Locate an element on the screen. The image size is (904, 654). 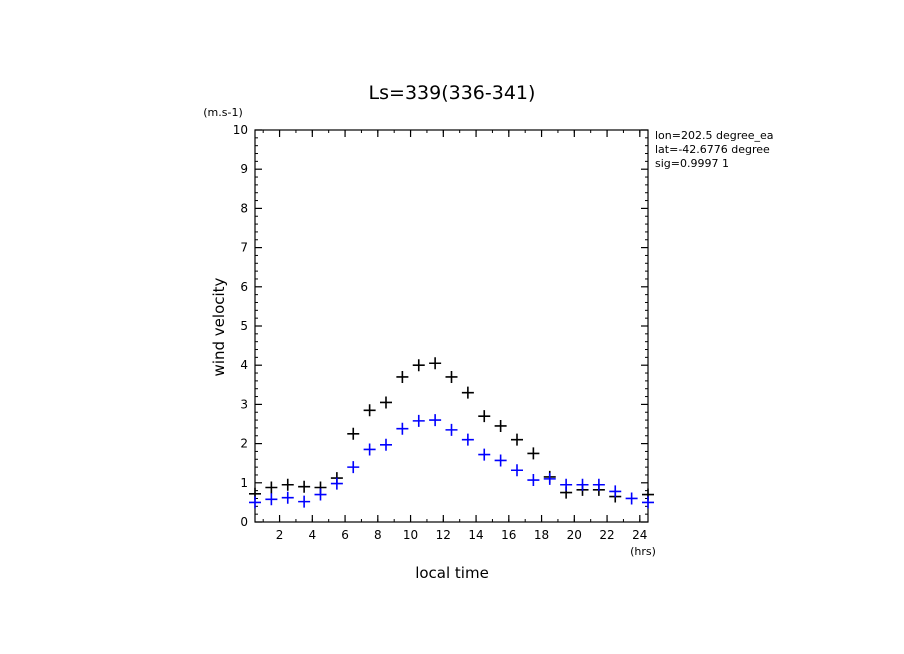
x-tick-label: 12 is located at coordinates (443, 535).